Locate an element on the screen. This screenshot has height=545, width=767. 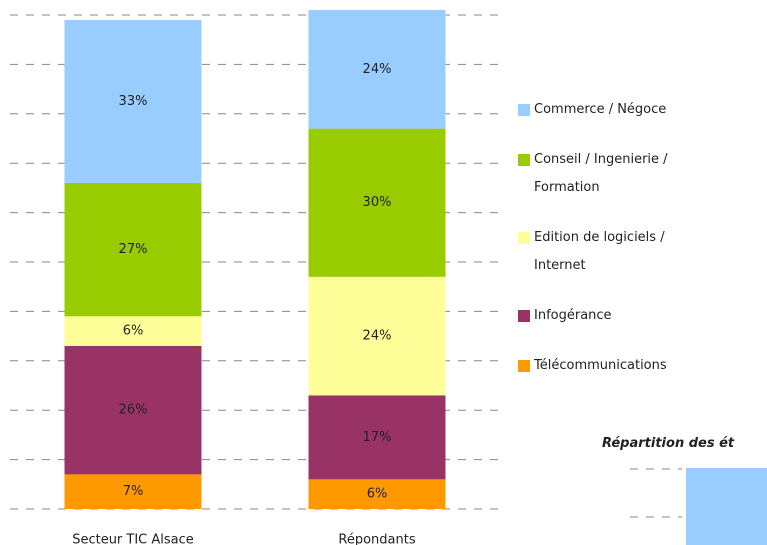
data-label: 7% is located at coordinates (133, 491).